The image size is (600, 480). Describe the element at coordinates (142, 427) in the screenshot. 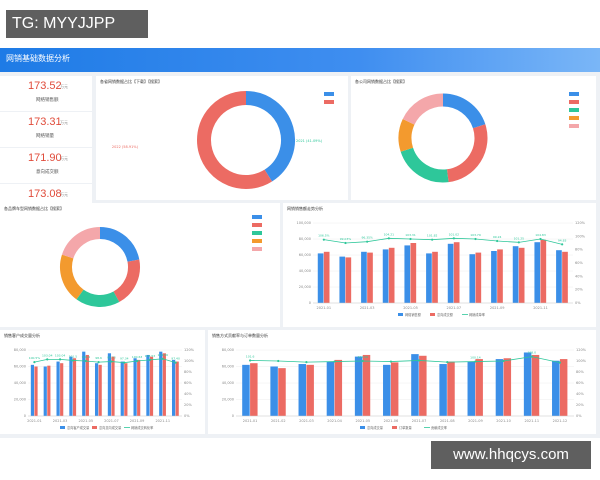

I see `legend-label: 网销成交转化率` at that location.